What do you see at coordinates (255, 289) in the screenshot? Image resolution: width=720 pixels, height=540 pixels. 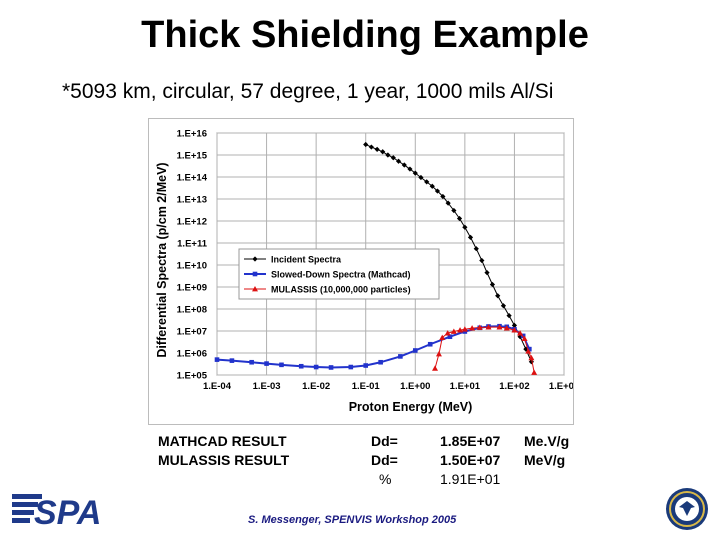 I see `legend-mulassis-point` at bounding box center [255, 289].